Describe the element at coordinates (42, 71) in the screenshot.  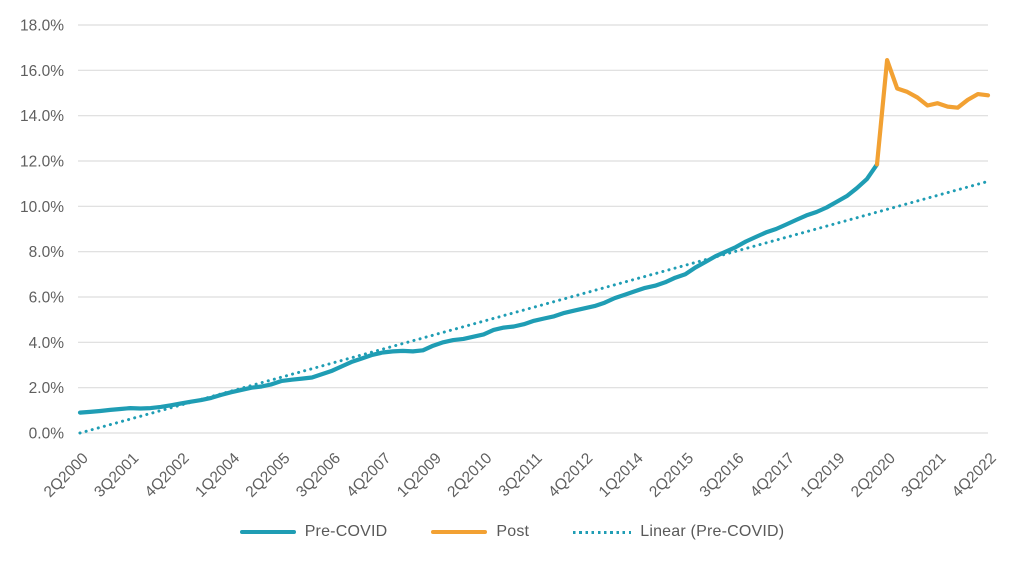
I see `y-tick-label: 16.0%` at that location.